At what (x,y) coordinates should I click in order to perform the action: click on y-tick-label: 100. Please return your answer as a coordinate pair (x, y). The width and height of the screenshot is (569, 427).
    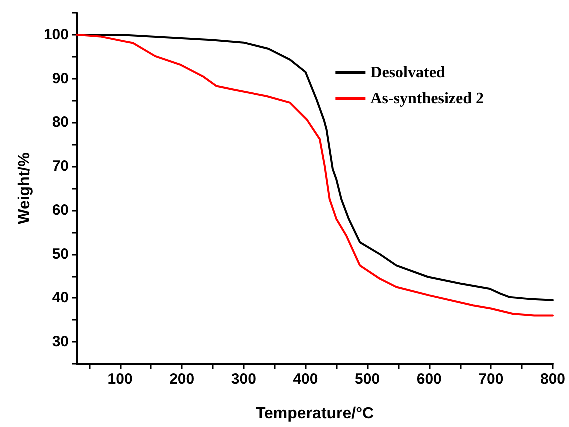
    Looking at the image, I should click on (56, 35).